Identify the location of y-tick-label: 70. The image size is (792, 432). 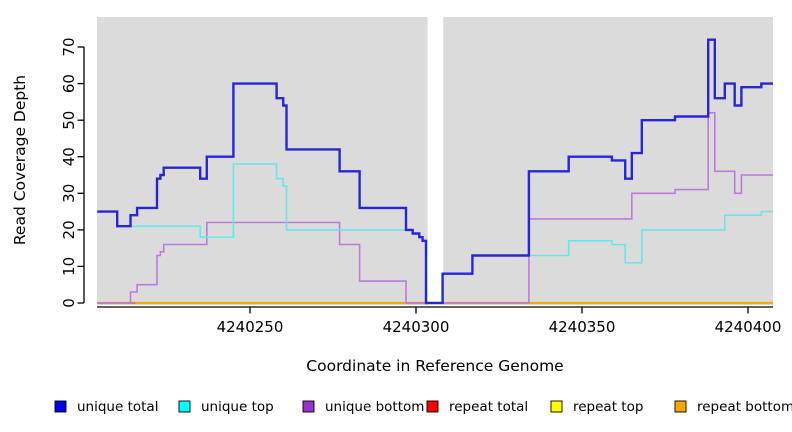
(69, 46).